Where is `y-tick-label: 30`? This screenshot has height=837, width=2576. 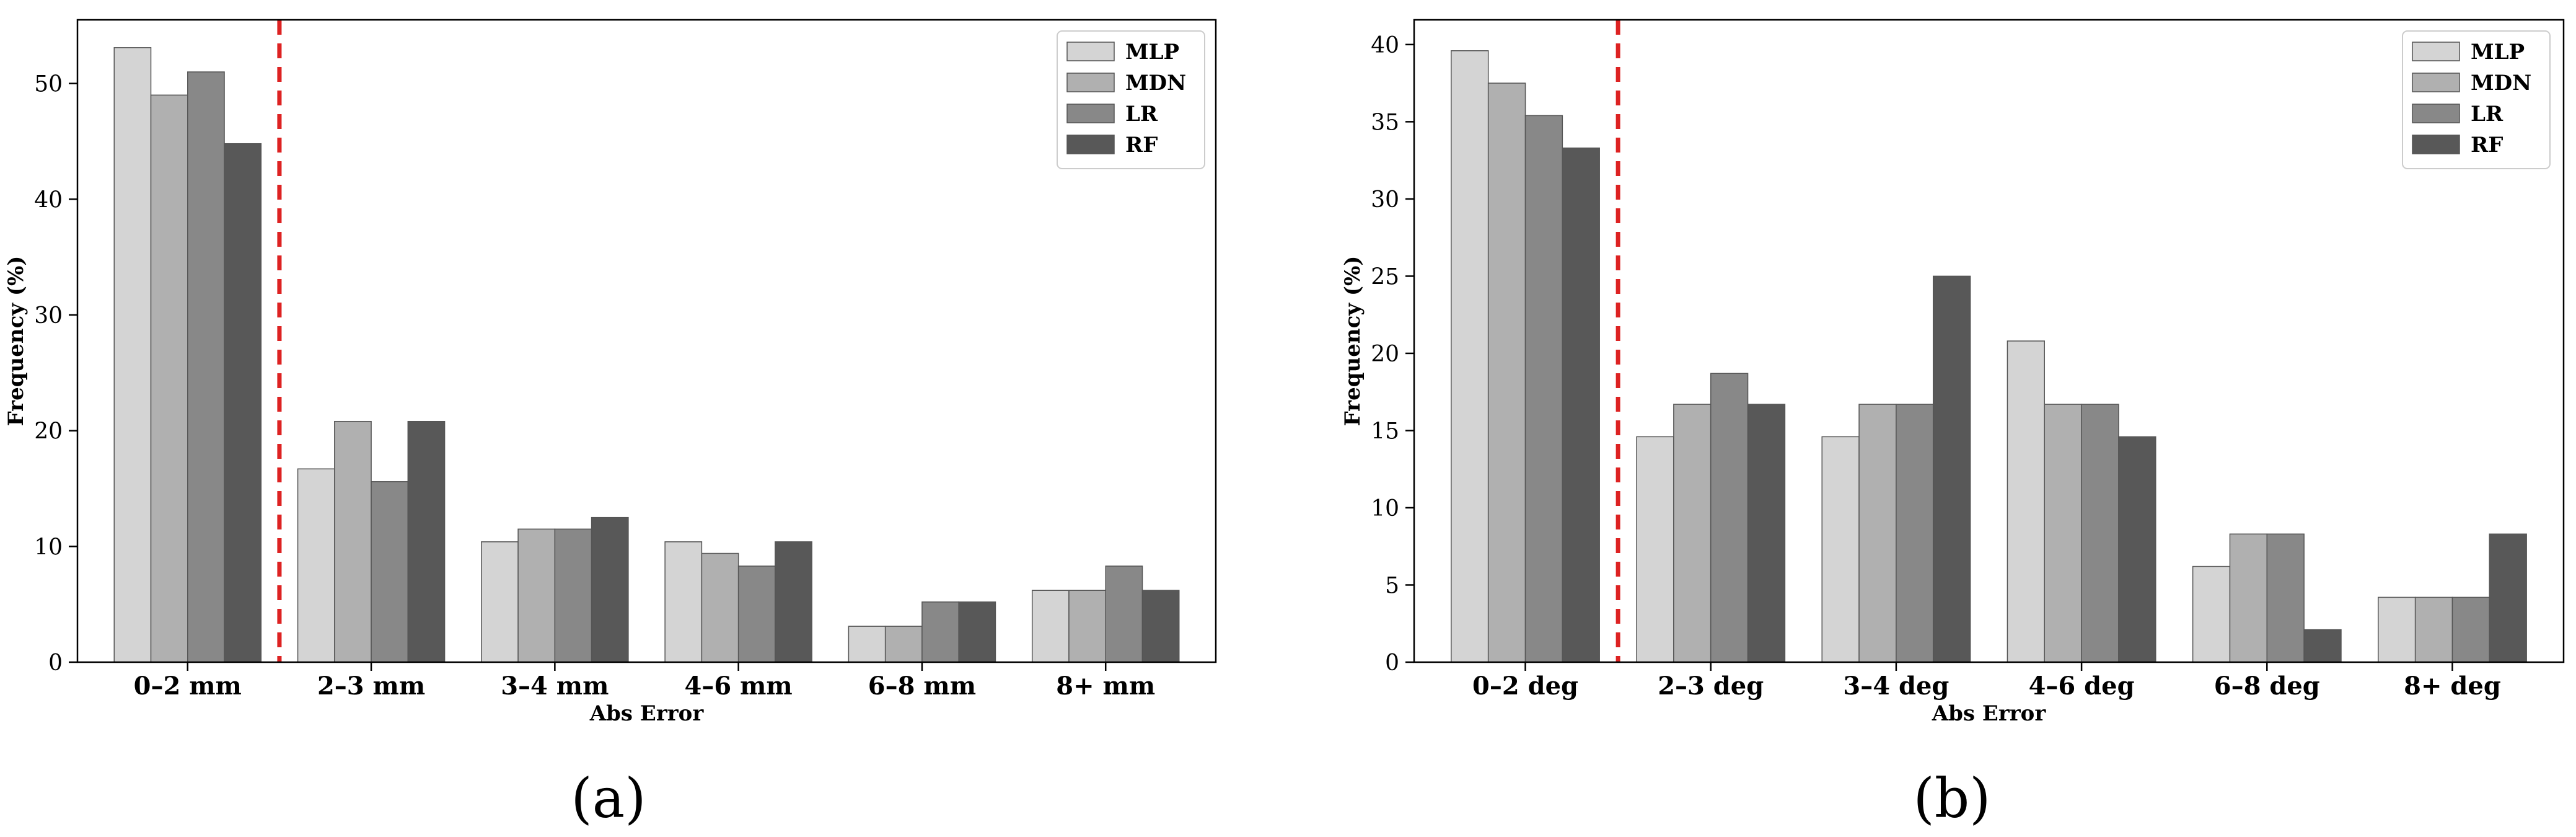
y-tick-label: 30 is located at coordinates (1385, 200).